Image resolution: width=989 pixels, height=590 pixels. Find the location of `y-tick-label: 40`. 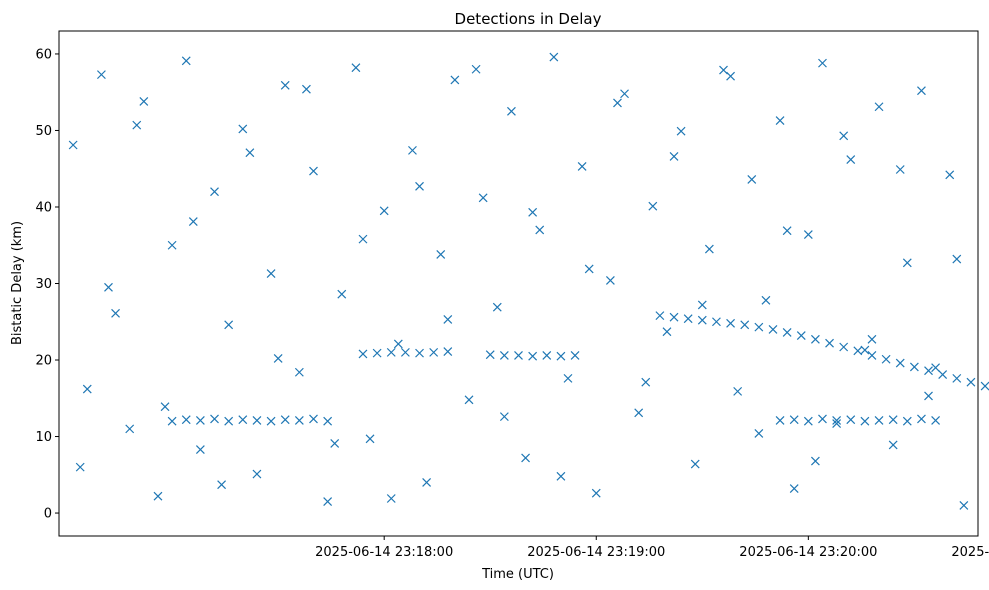

y-tick-label: 40 is located at coordinates (43, 207).